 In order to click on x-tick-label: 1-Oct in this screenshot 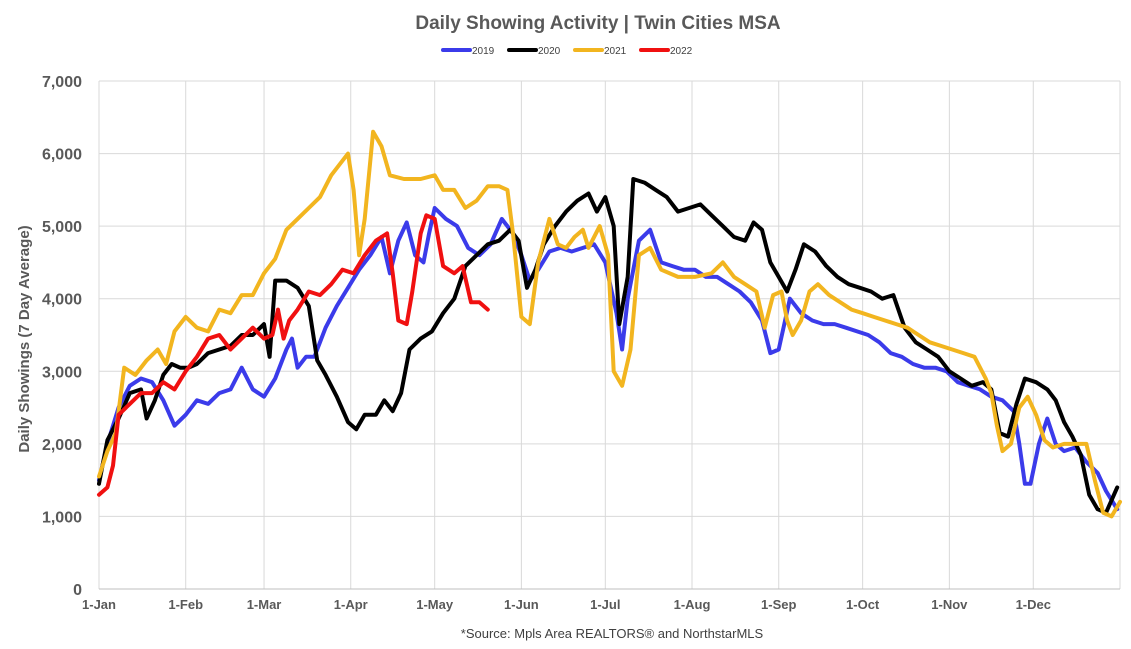, I will do `click(863, 604)`.